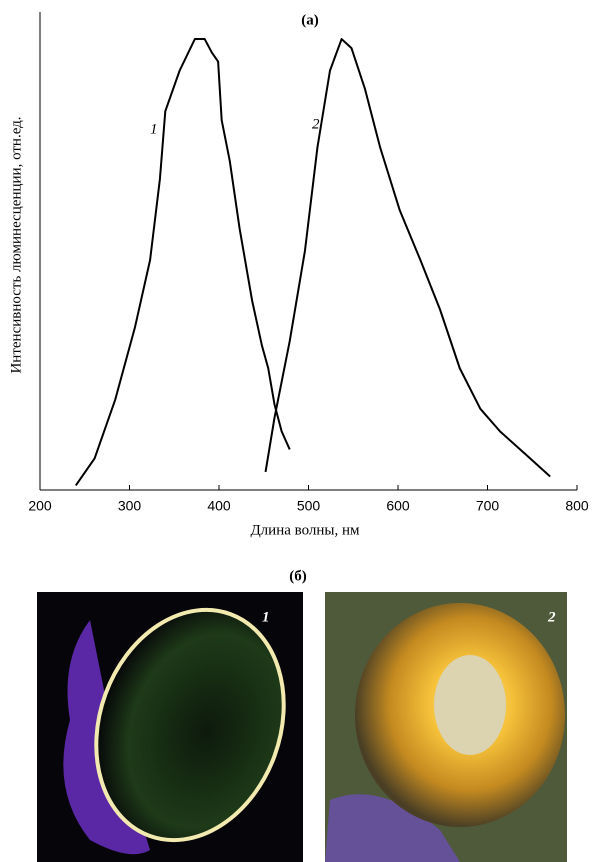  I want to click on series-label: 1, so click(154, 129).